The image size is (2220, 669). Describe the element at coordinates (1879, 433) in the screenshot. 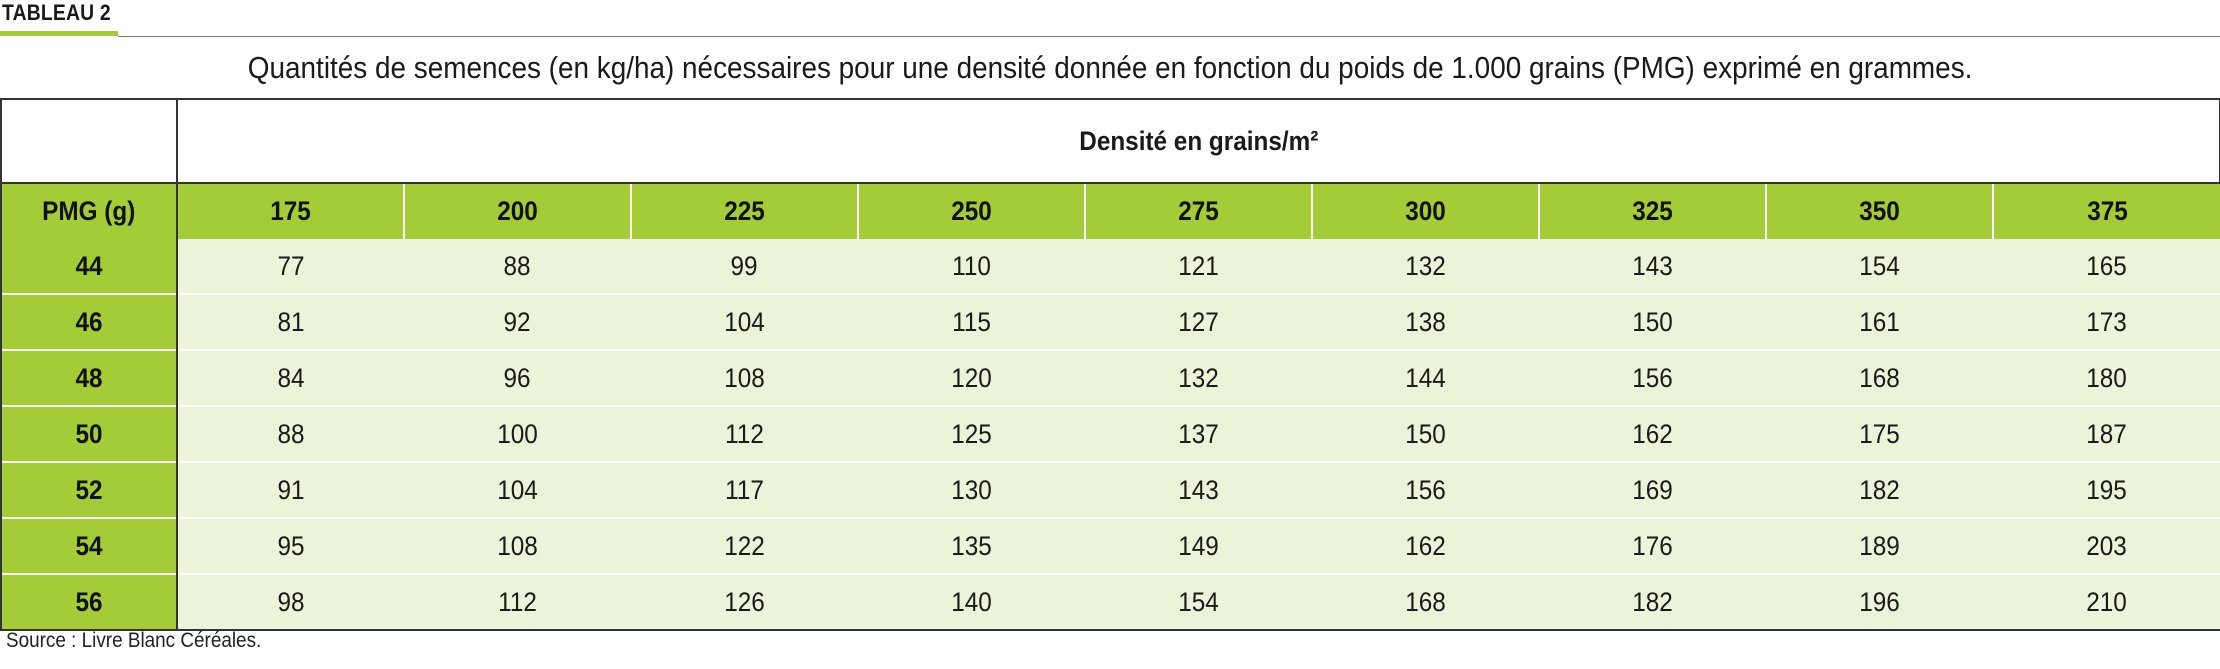

I see `table-cell: 175` at that location.